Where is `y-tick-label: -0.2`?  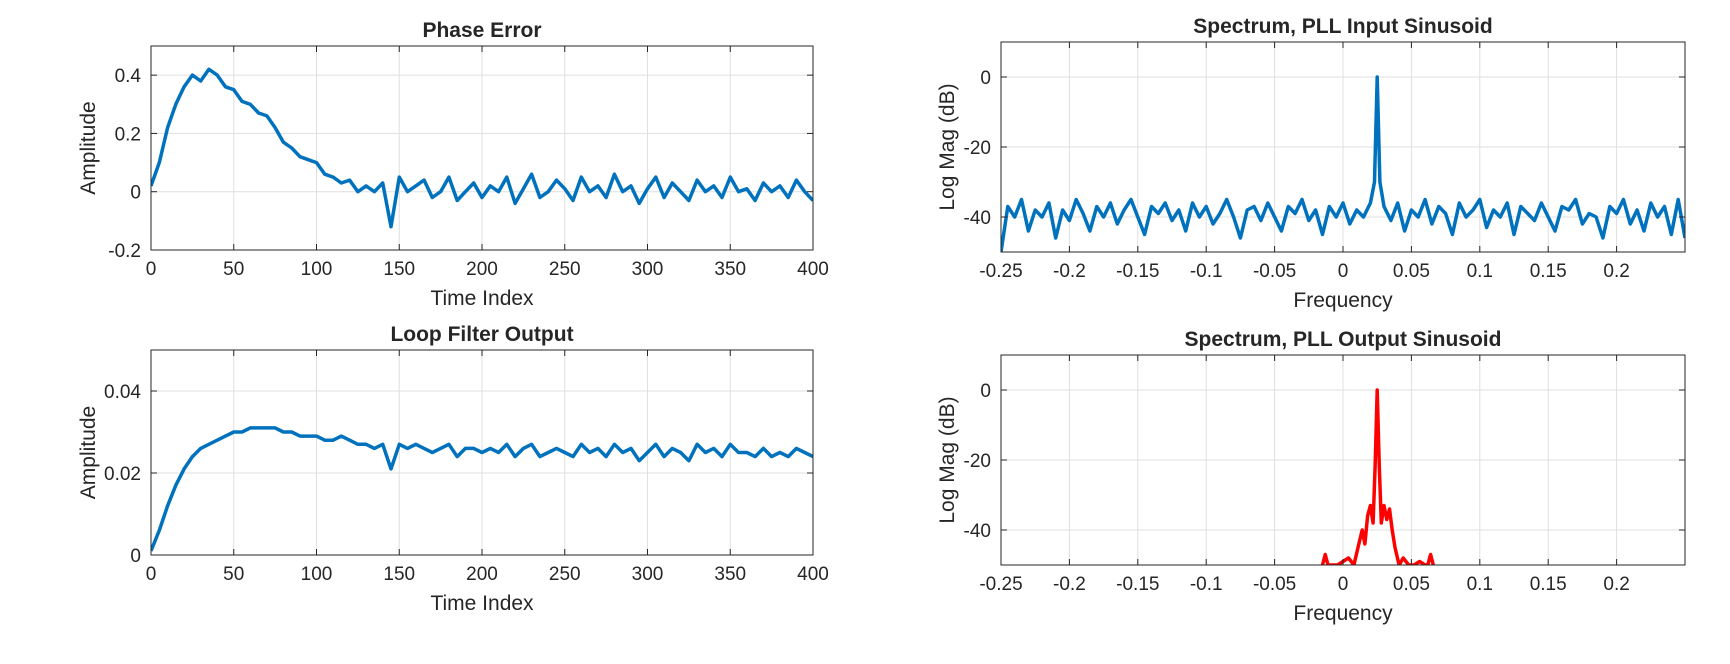
y-tick-label: -0.2 is located at coordinates (124, 251).